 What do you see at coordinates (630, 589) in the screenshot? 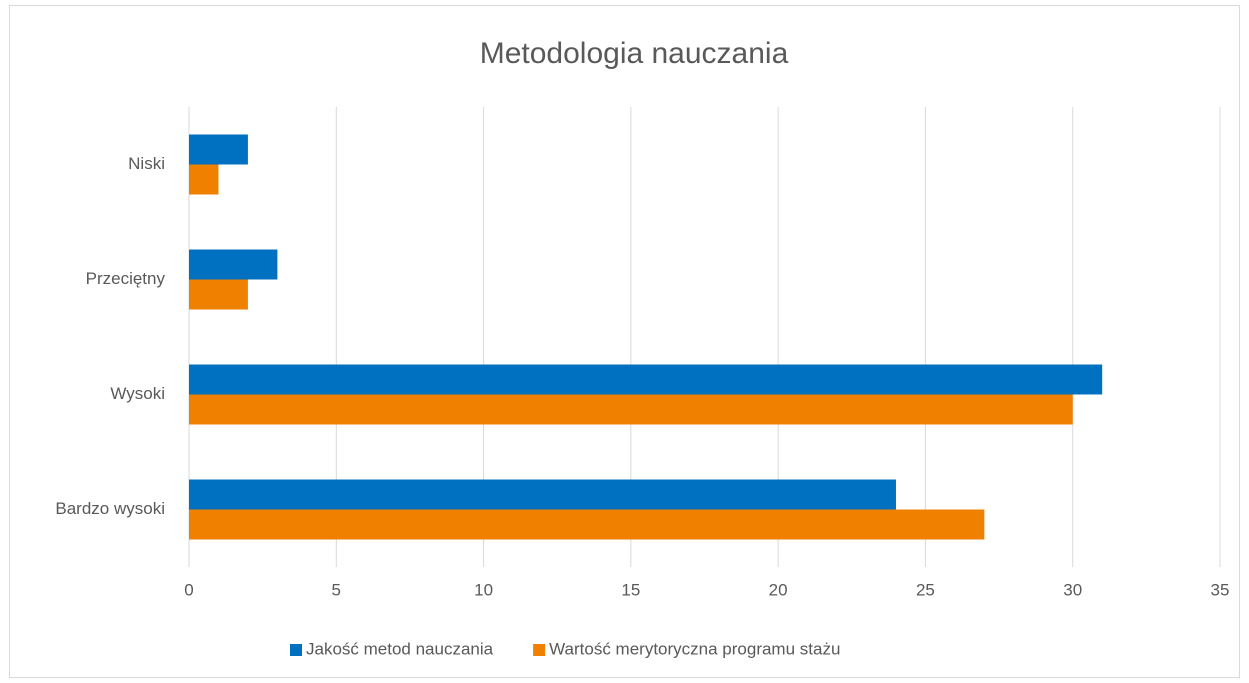
I see `x-tick-label: 15` at bounding box center [630, 589].